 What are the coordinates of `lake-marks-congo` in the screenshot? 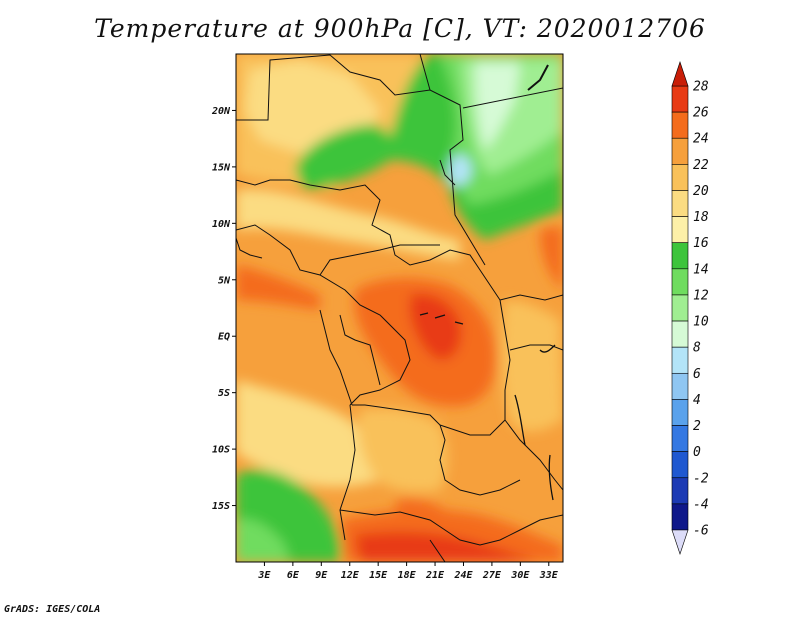 It's located at (441, 318).